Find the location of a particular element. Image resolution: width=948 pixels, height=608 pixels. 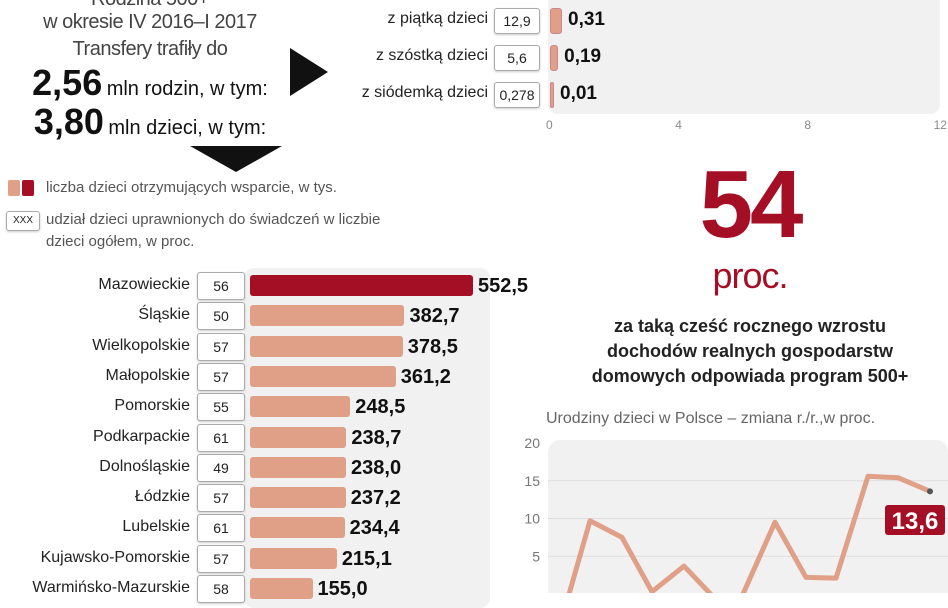

value-label: 361,2 is located at coordinates (425, 376).